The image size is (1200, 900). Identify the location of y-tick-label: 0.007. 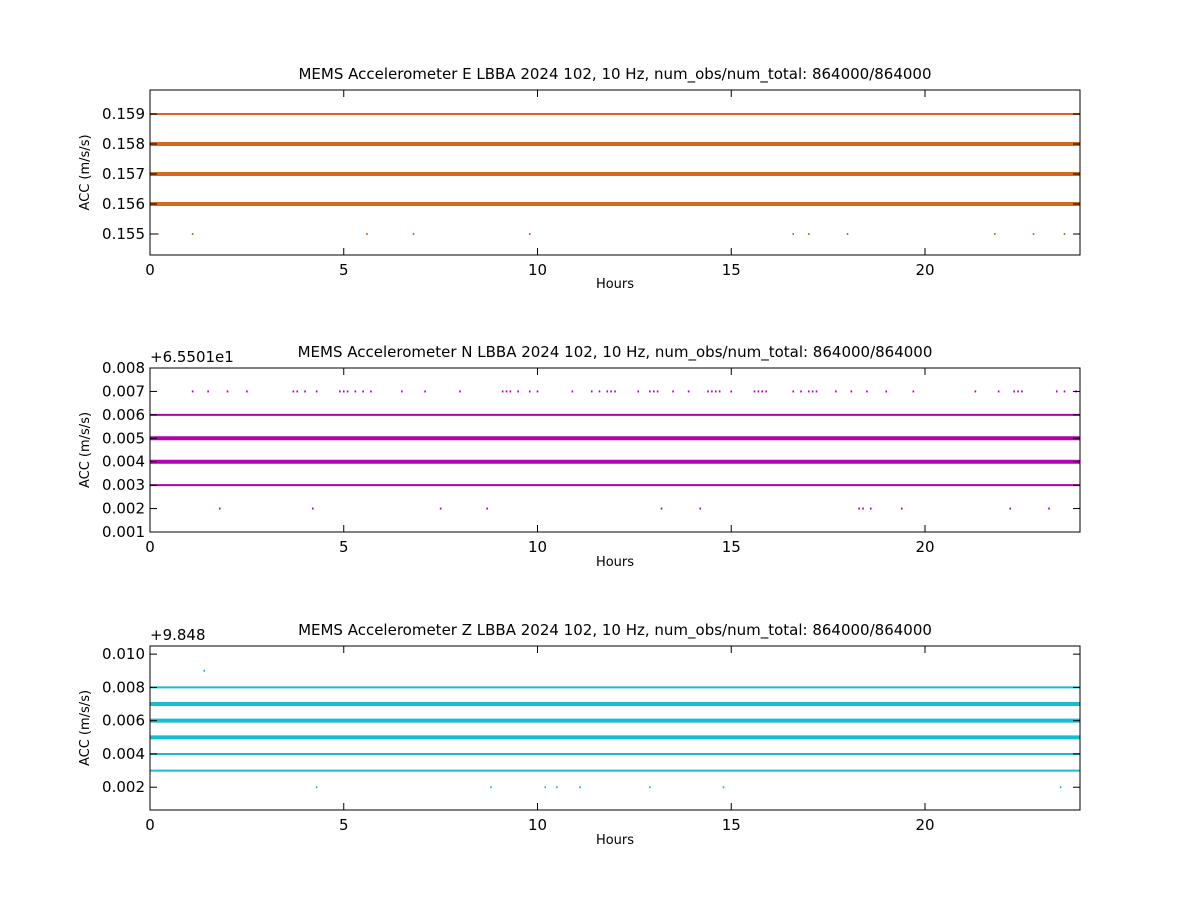
(123, 391).